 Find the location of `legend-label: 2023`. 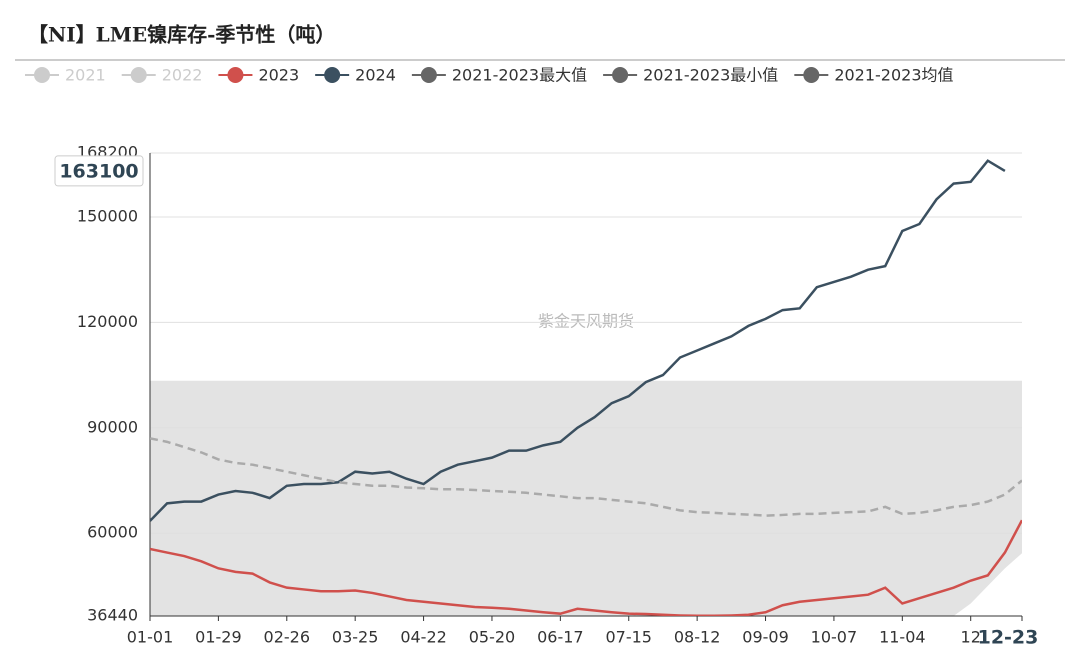

legend-label: 2023 is located at coordinates (278, 75).